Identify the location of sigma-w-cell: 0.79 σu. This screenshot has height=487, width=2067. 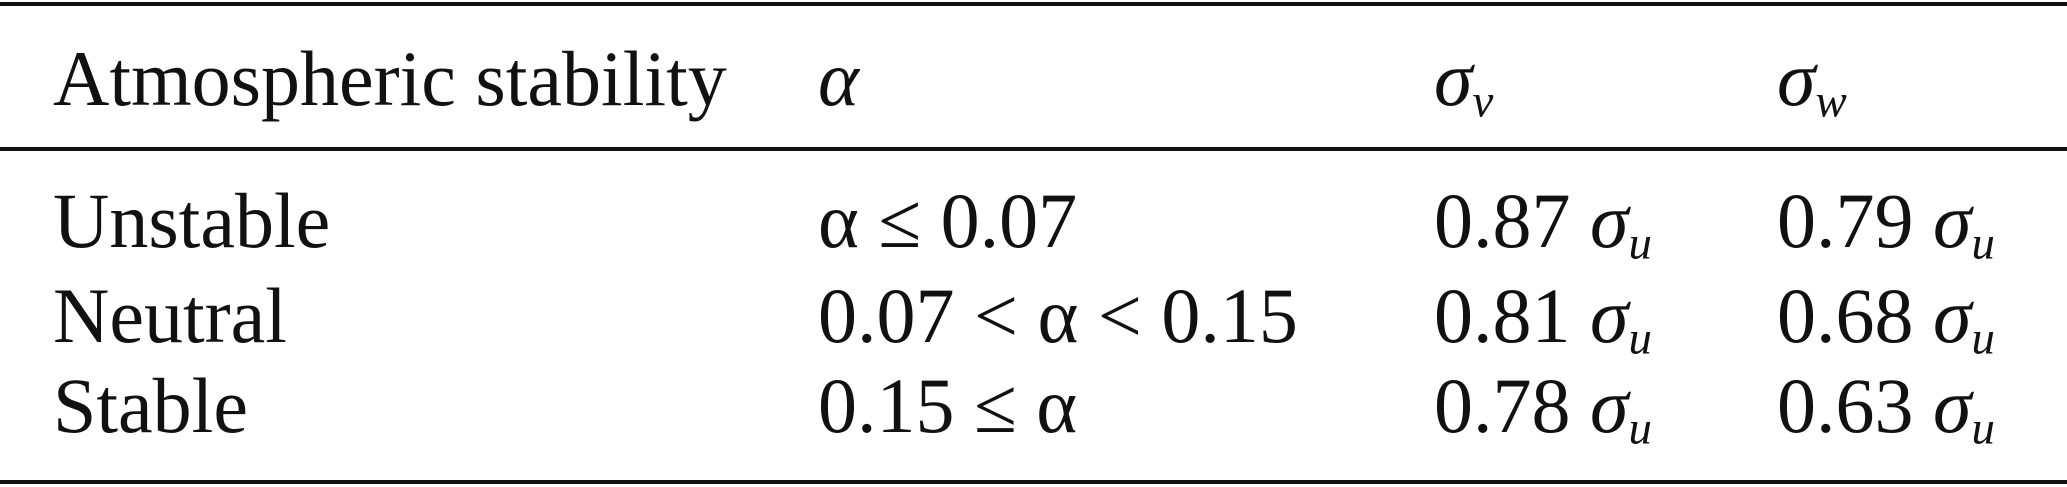
(1886, 223).